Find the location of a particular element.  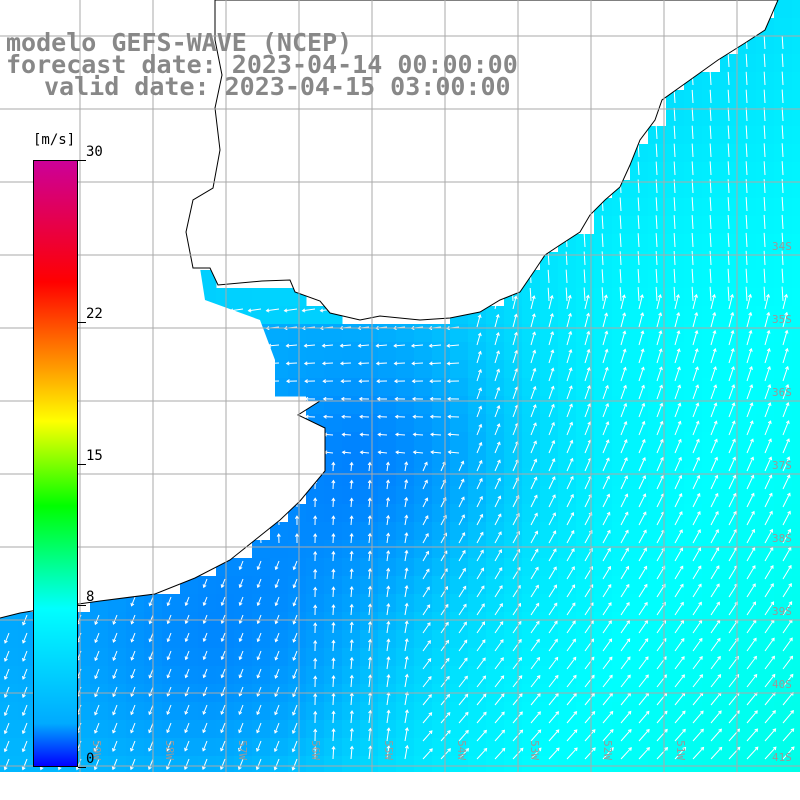

colorbar-tick is located at coordinates (82, 606).